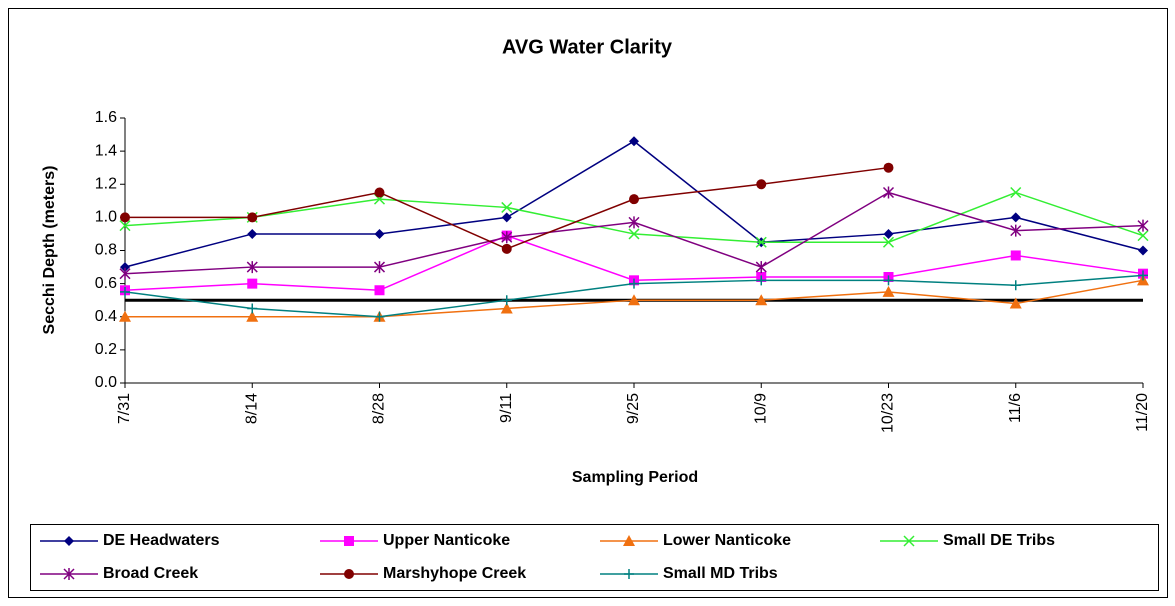 This screenshot has width=1175, height=606. Describe the element at coordinates (106, 150) in the screenshot. I see `y-tick-label: 1.4` at that location.